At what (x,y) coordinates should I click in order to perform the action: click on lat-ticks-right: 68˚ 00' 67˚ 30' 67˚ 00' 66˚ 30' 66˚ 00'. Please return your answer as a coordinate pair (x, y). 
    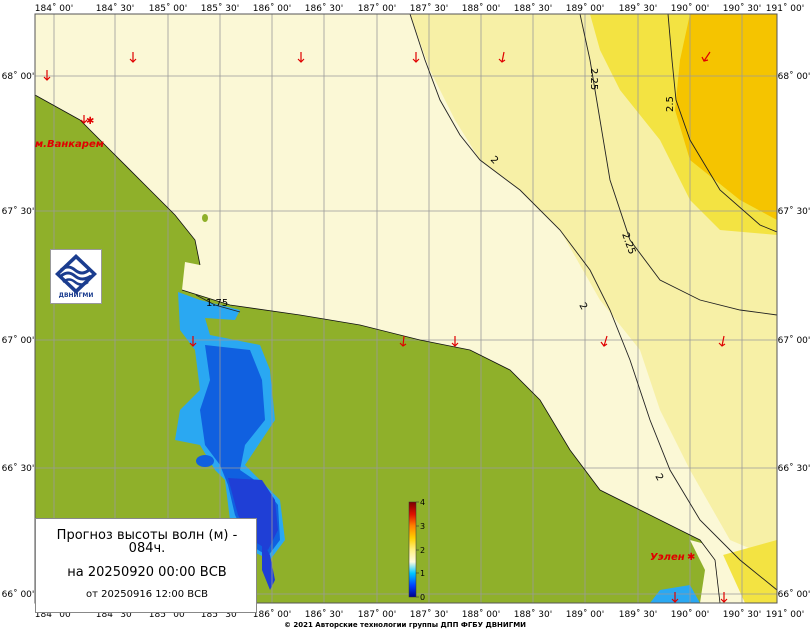
    Looking at the image, I should click on (794, 335).